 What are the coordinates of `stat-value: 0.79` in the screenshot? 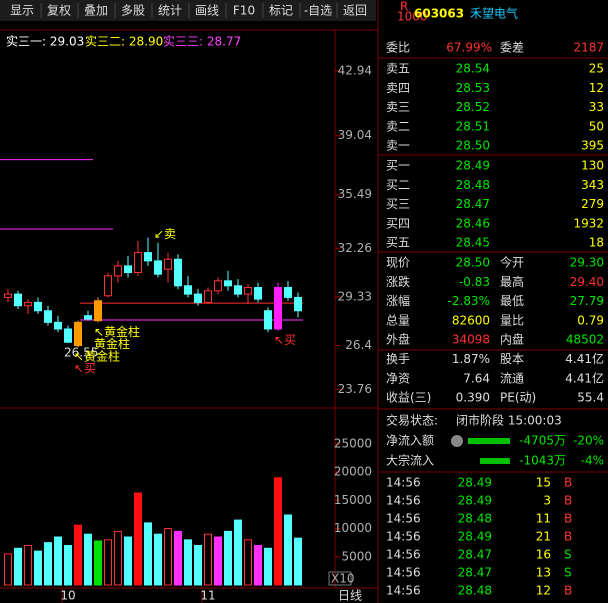 It's located at (590, 320).